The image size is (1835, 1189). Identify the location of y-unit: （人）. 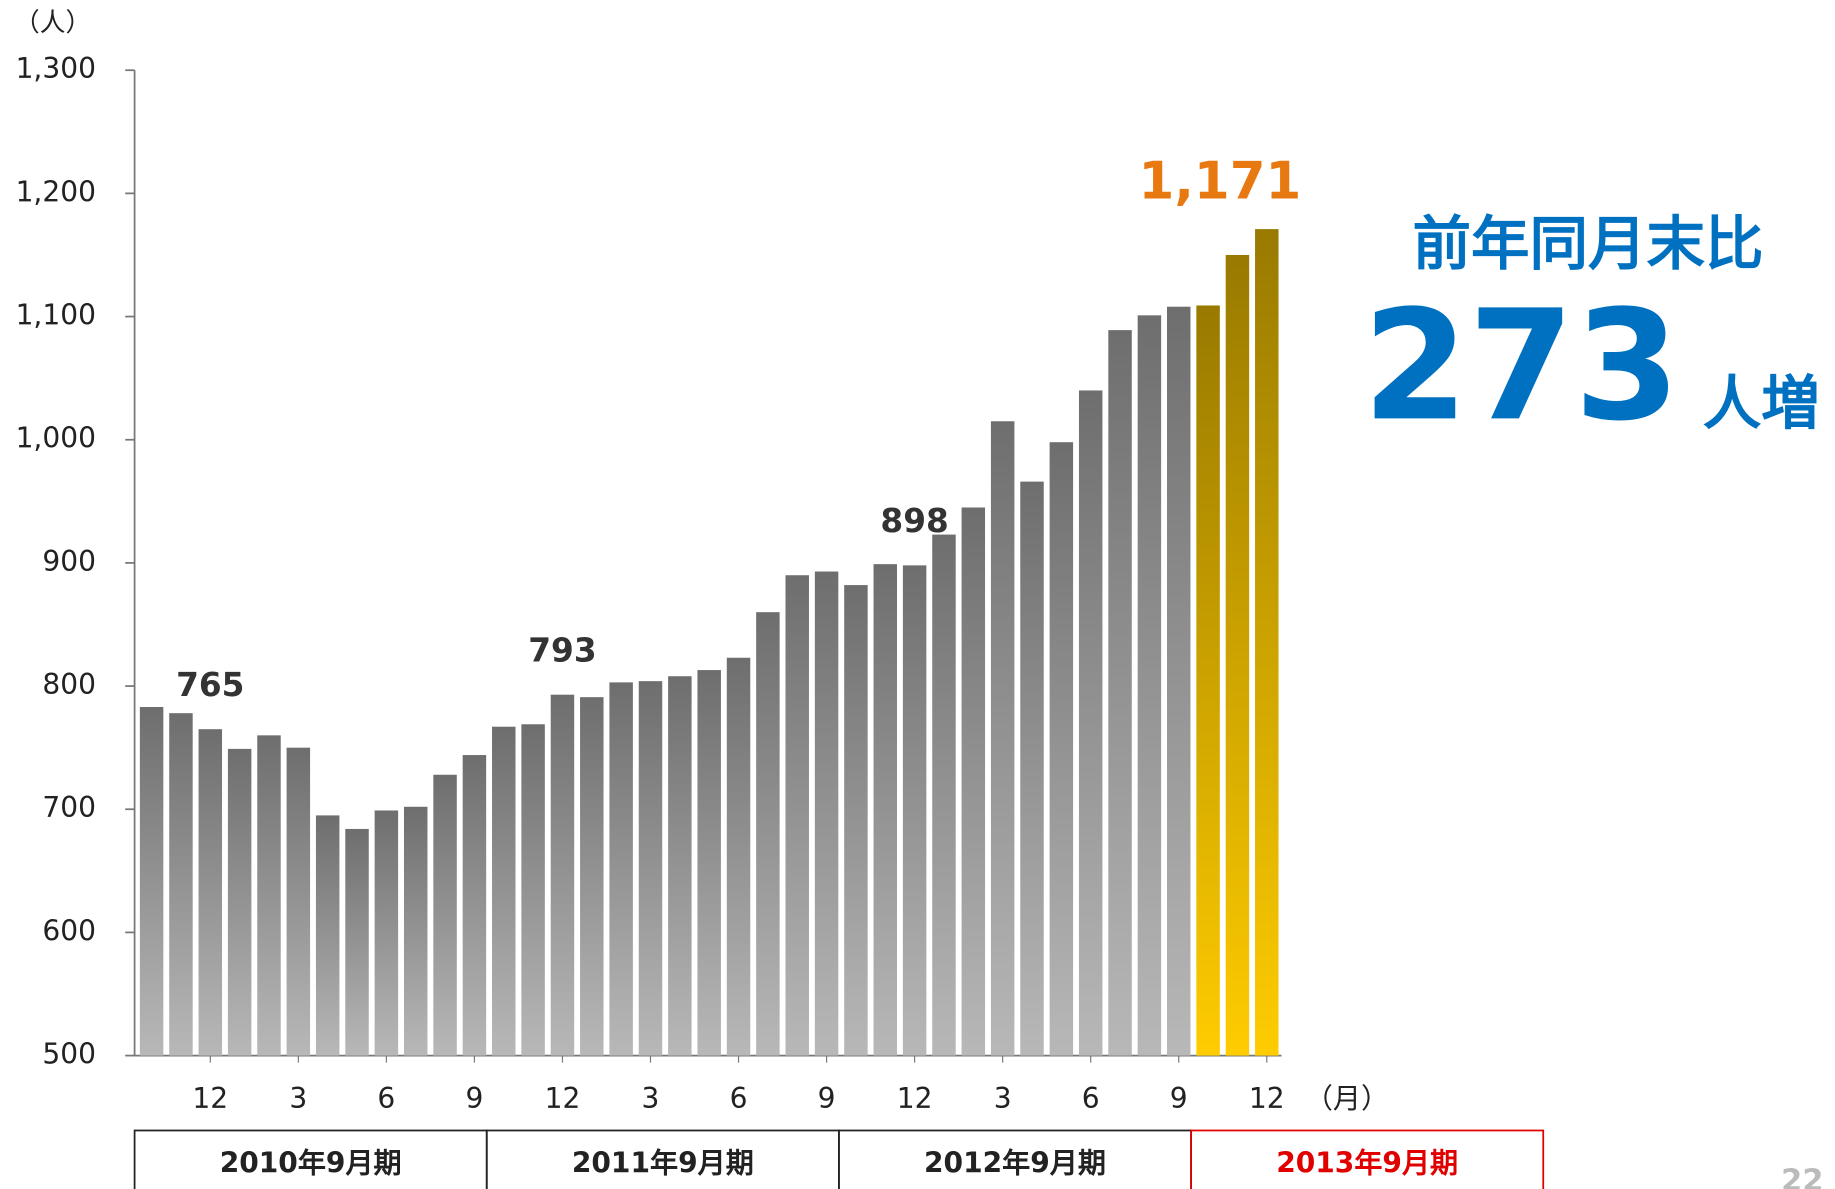
(52, 23).